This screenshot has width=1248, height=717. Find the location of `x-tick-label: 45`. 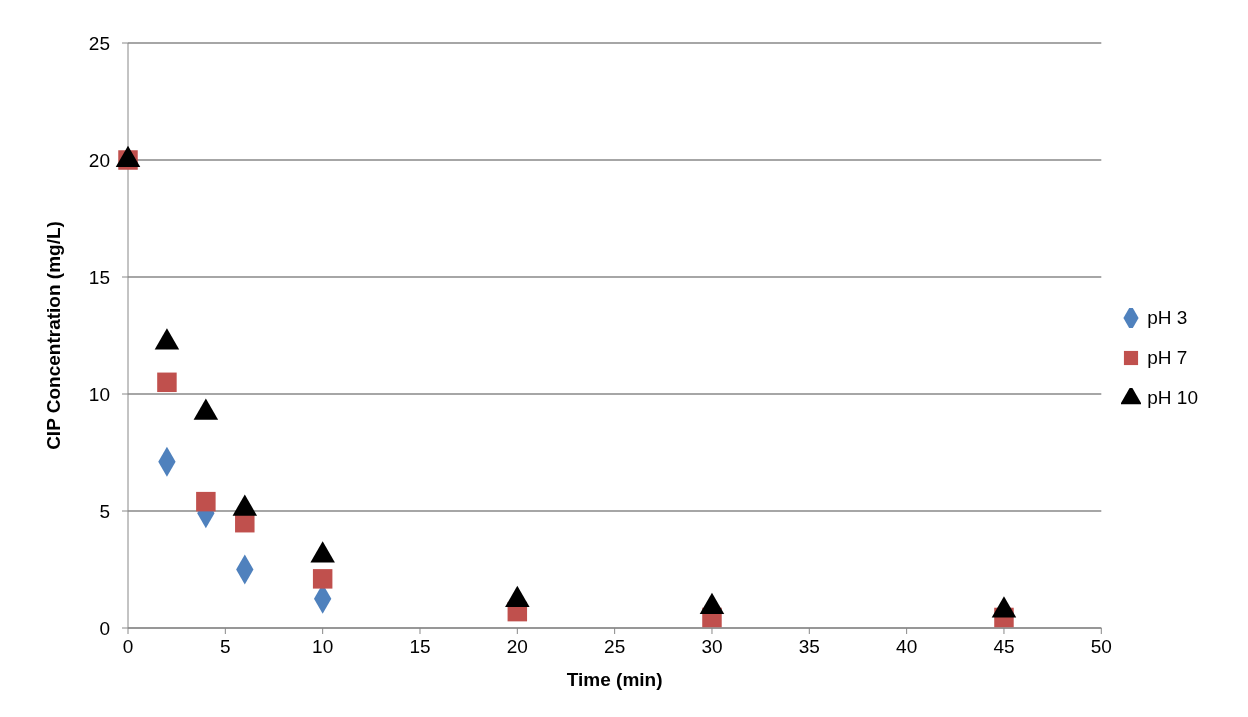

x-tick-label: 45 is located at coordinates (1004, 647).